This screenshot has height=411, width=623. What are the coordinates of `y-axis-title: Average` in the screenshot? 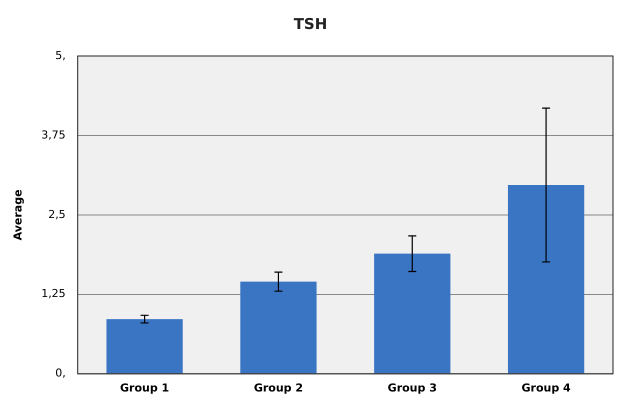 It's located at (17, 214).